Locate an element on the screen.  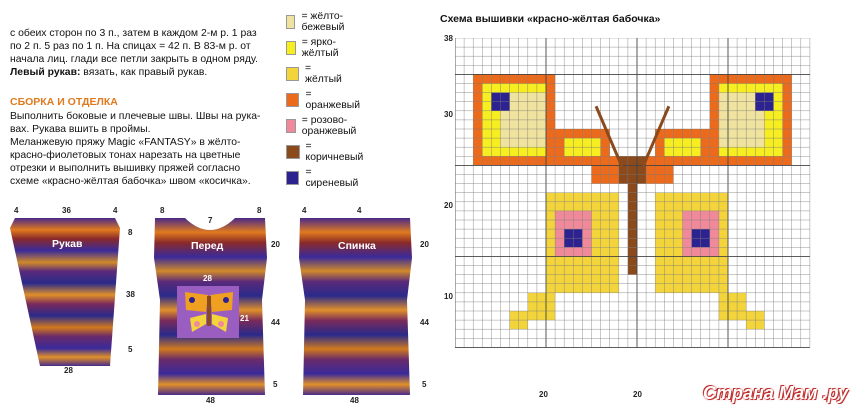
x-tick-mid: 20 is located at coordinates (637, 394).